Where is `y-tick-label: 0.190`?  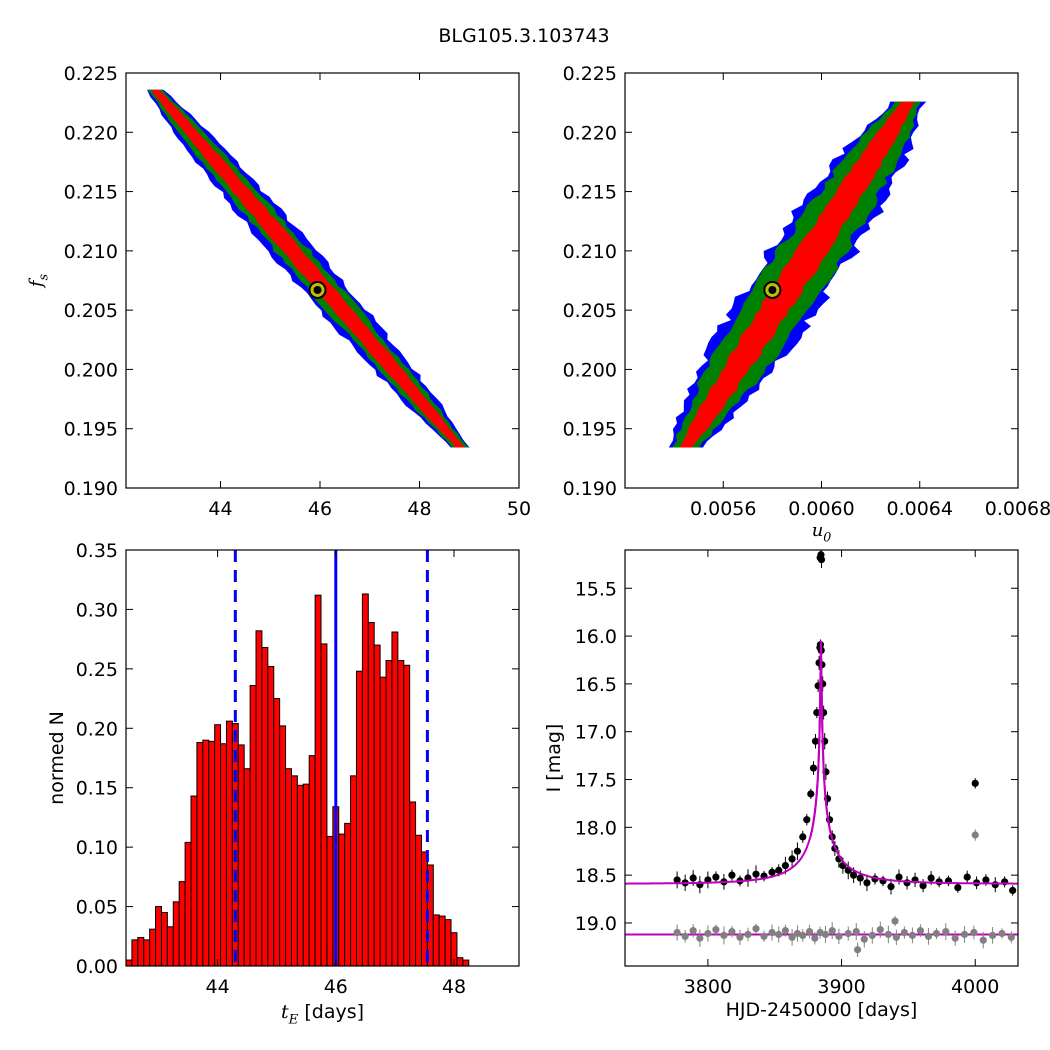
y-tick-label: 0.190 is located at coordinates (590, 489).